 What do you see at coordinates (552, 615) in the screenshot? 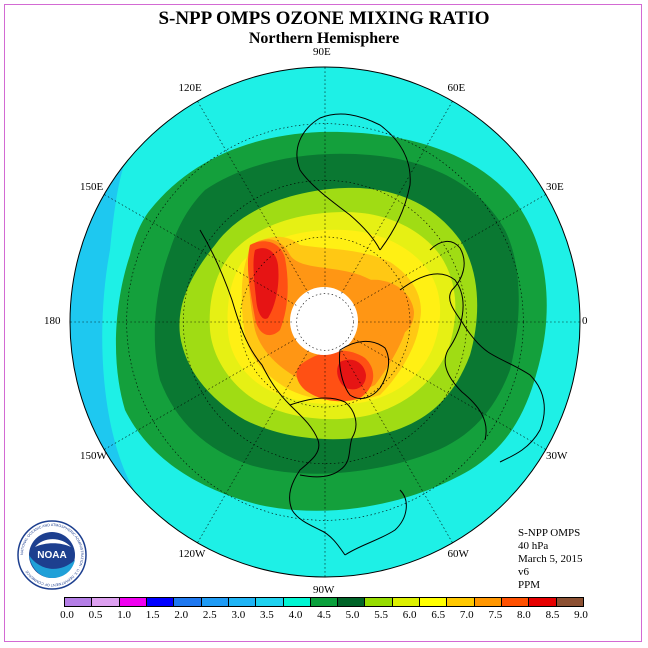
I see `colorbar-tick-label: 8.5` at bounding box center [552, 615].